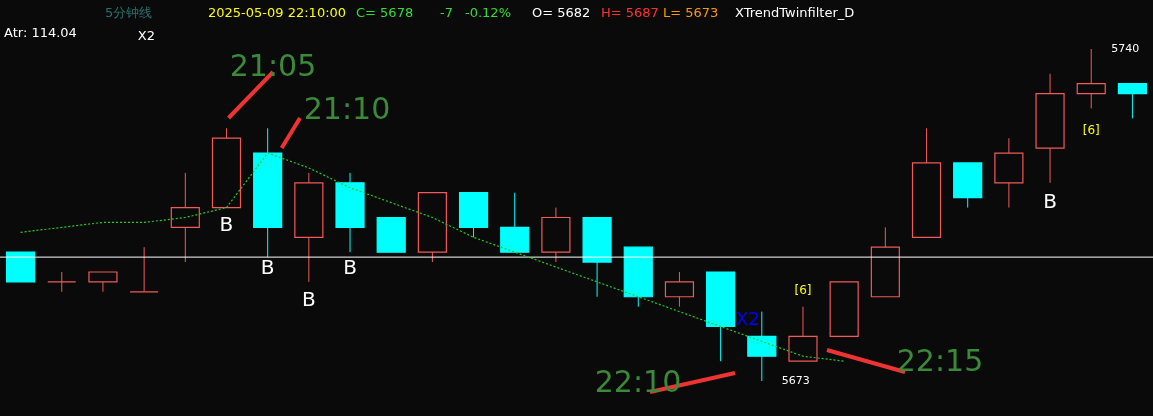 This screenshot has width=1153, height=416. What do you see at coordinates (277, 12) in the screenshot?
I see `text: 2025-05-09 22:10:00` at bounding box center [277, 12].